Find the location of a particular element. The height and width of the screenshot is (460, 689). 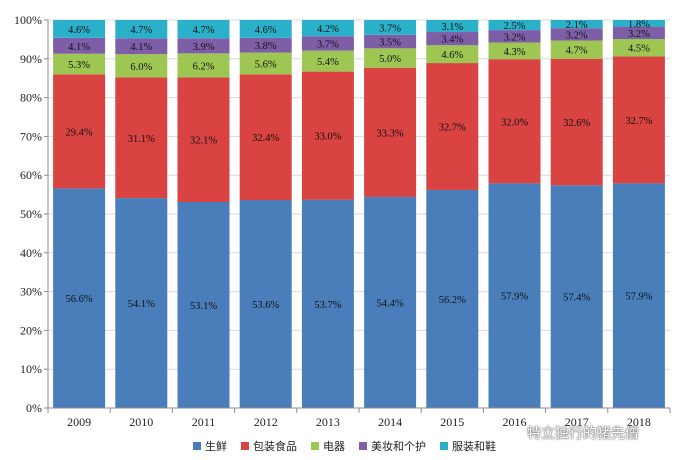

y-axis: 0% 10% 20% 30% 40% 50% 60% 70% 80% 90% 100% is located at coordinates (31, 214).